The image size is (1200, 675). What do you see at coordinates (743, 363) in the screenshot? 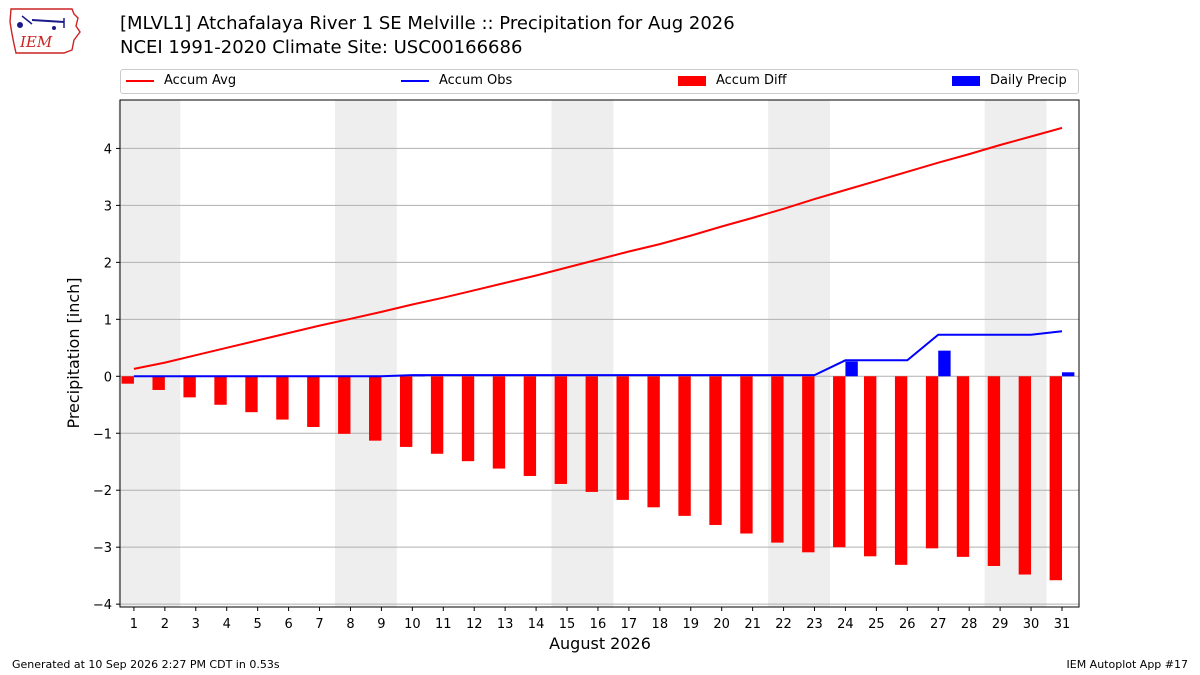
I see `daily-precip-bars` at bounding box center [743, 363].